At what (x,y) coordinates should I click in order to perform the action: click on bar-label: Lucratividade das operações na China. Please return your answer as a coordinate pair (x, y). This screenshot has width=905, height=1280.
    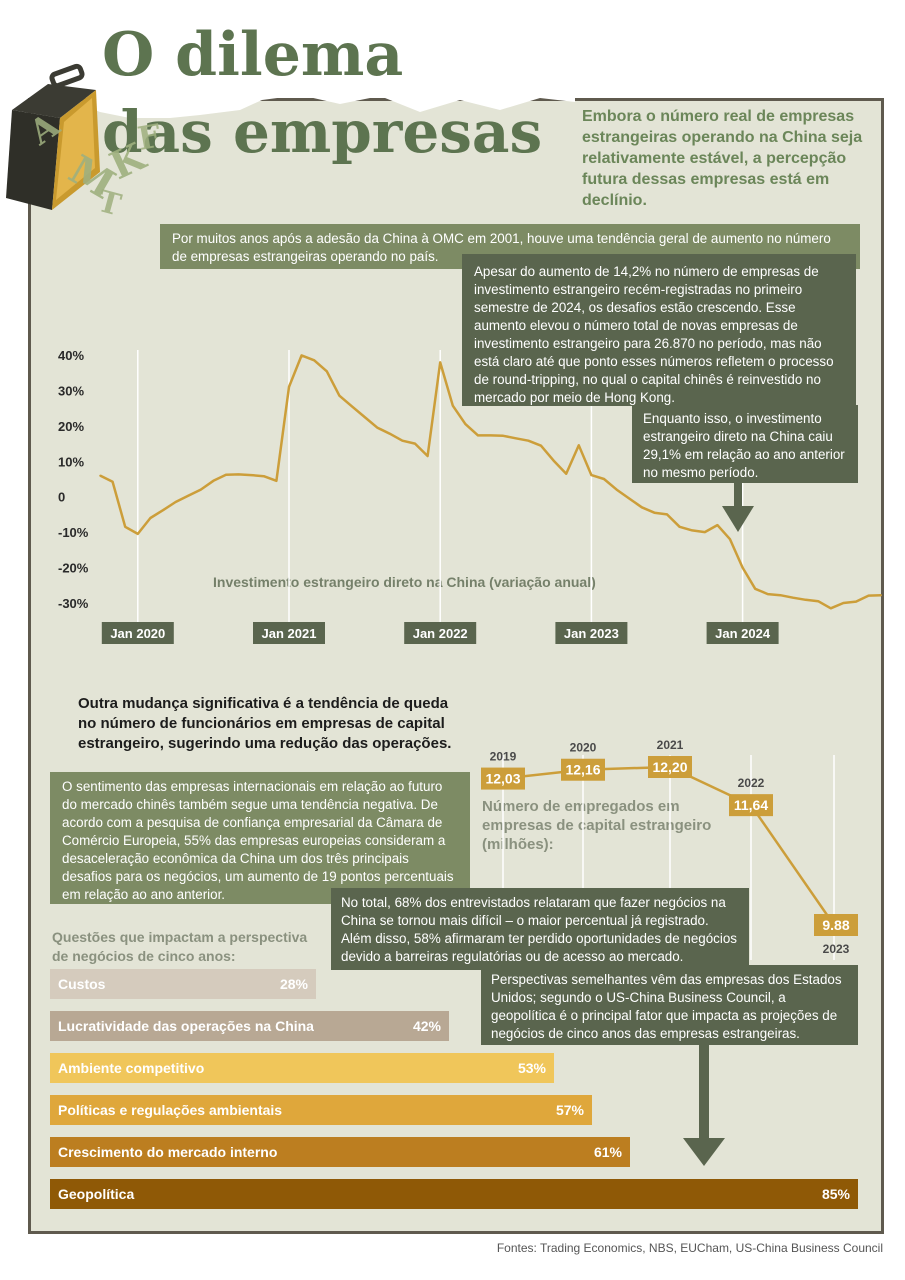
    Looking at the image, I should click on (186, 1026).